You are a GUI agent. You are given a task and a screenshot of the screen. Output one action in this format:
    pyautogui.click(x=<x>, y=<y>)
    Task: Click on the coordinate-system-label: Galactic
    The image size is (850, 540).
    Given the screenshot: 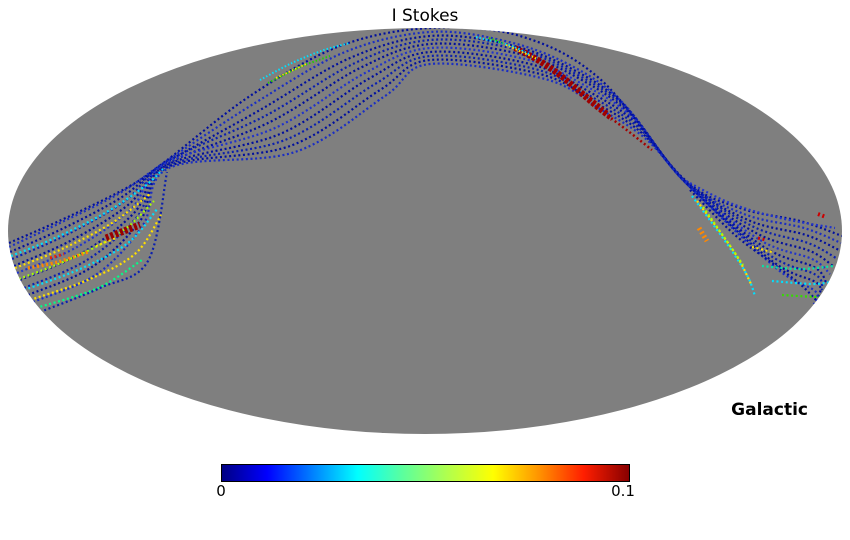 What is the action you would take?
    pyautogui.click(x=769, y=410)
    